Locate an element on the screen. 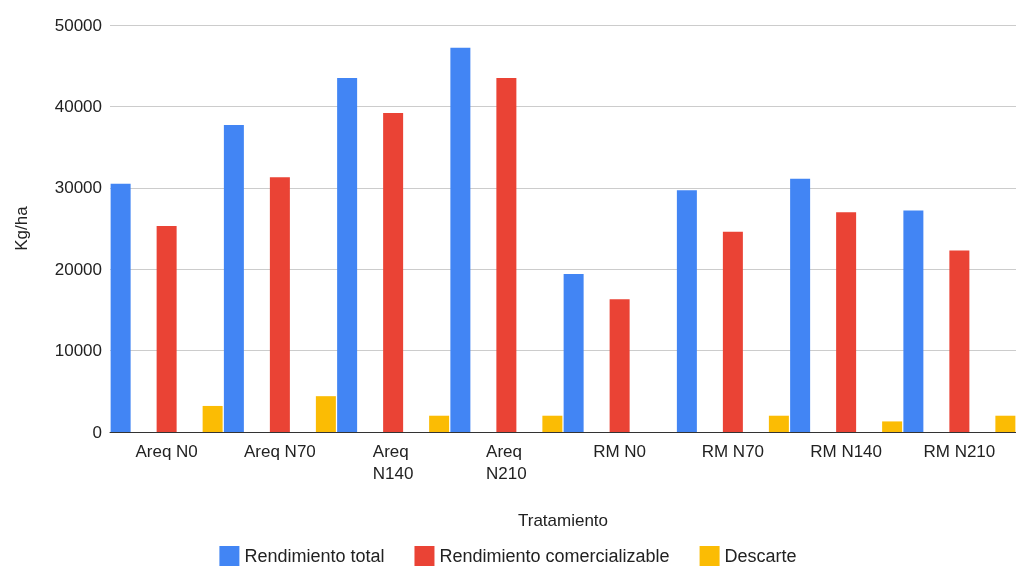 The image size is (1016, 571). x-tick-label: RM N210 is located at coordinates (959, 451).